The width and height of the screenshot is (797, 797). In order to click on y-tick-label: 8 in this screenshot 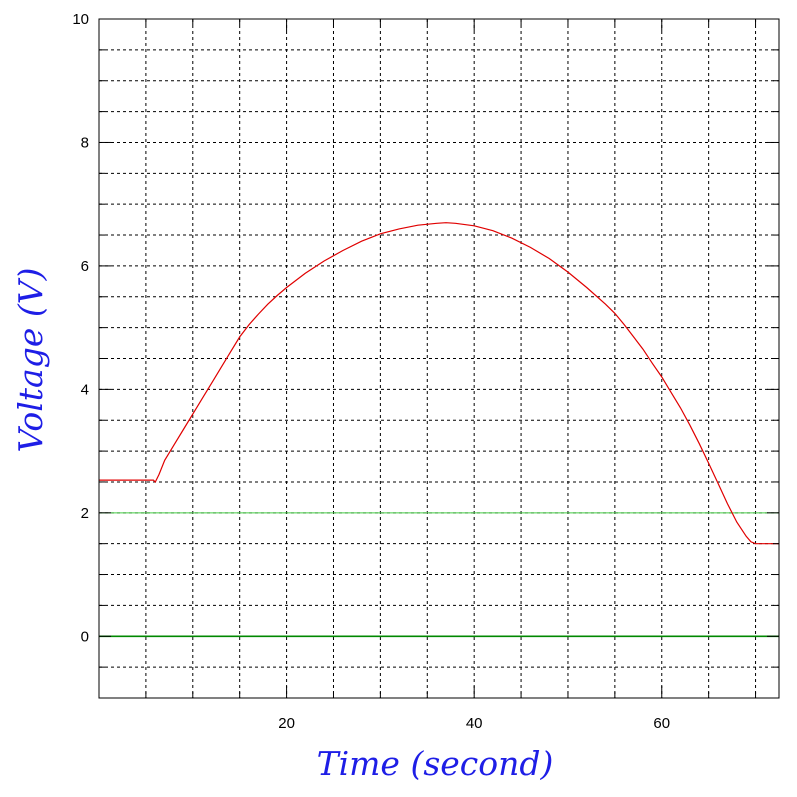, I will do `click(85, 142)`.